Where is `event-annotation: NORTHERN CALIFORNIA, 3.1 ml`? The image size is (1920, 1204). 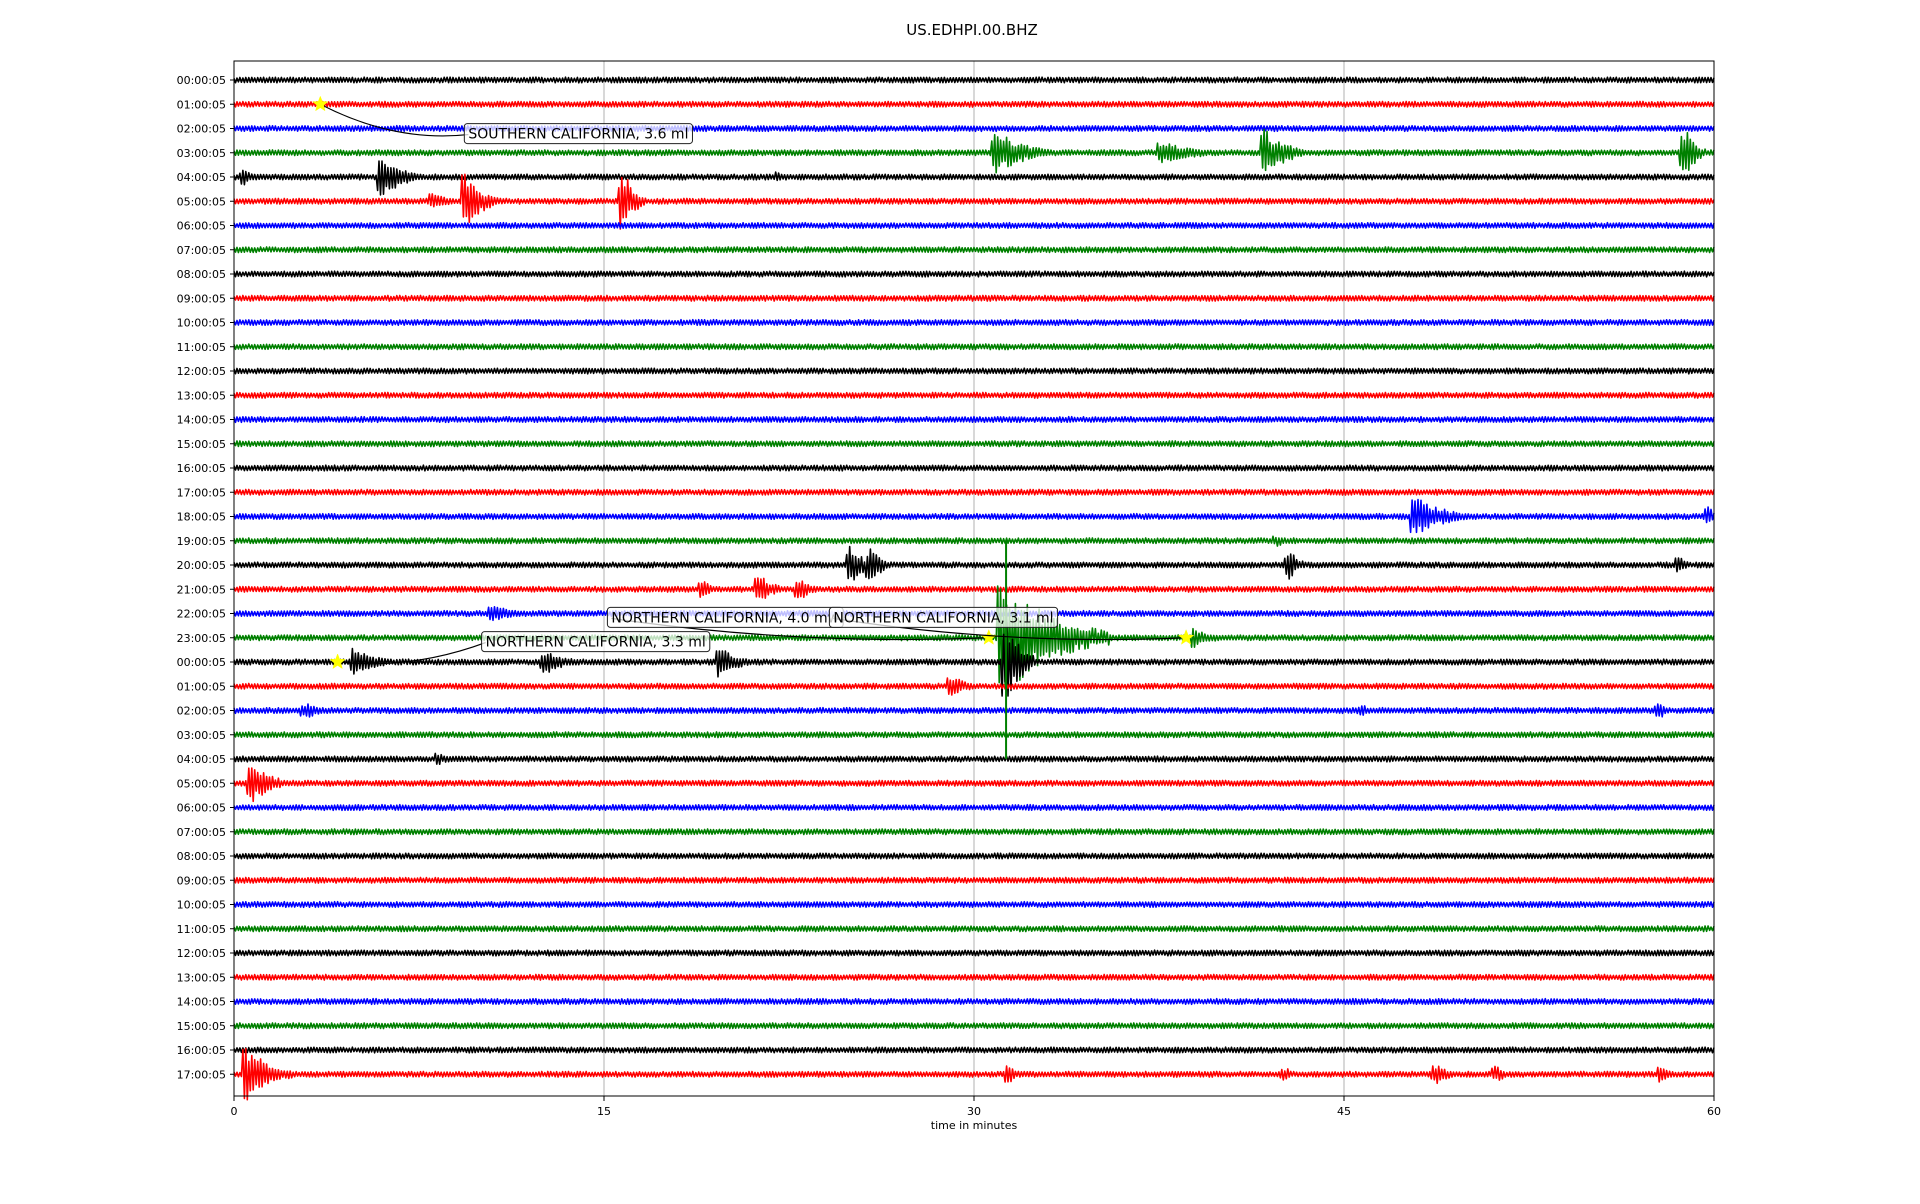
event-annotation: NORTHERN CALIFORNIA, 3.1 ml is located at coordinates (1011, 625).